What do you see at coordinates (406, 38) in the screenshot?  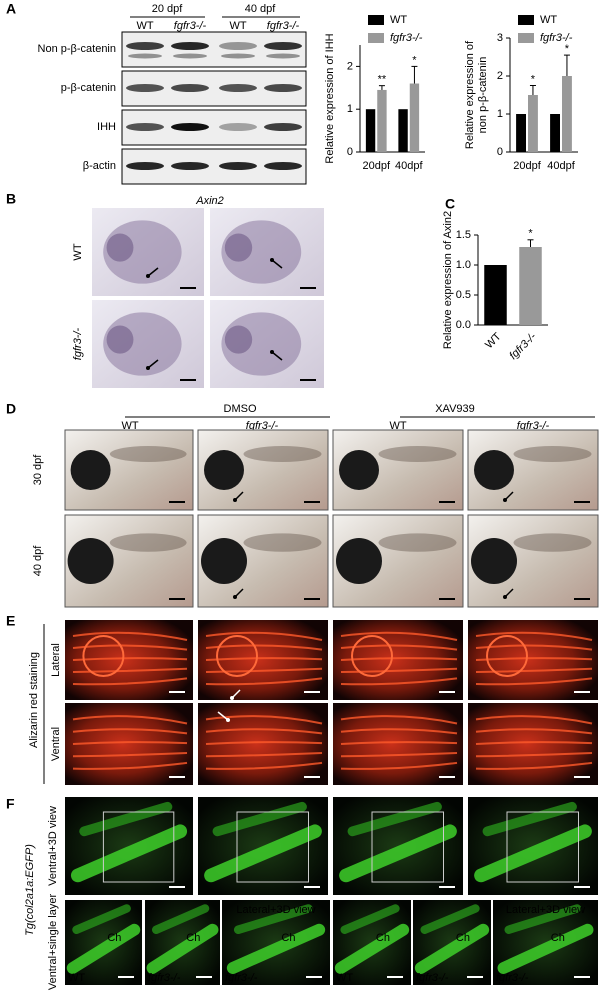 I see `legend-label: fgfr3-/-` at bounding box center [406, 38].